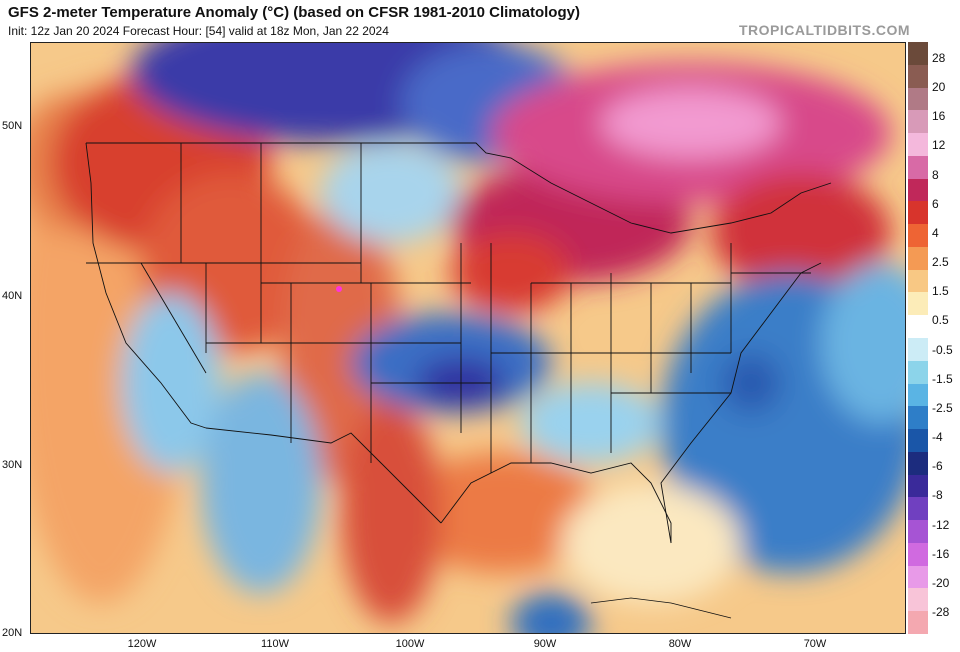  I want to click on legend-label: -6, so click(937, 466).